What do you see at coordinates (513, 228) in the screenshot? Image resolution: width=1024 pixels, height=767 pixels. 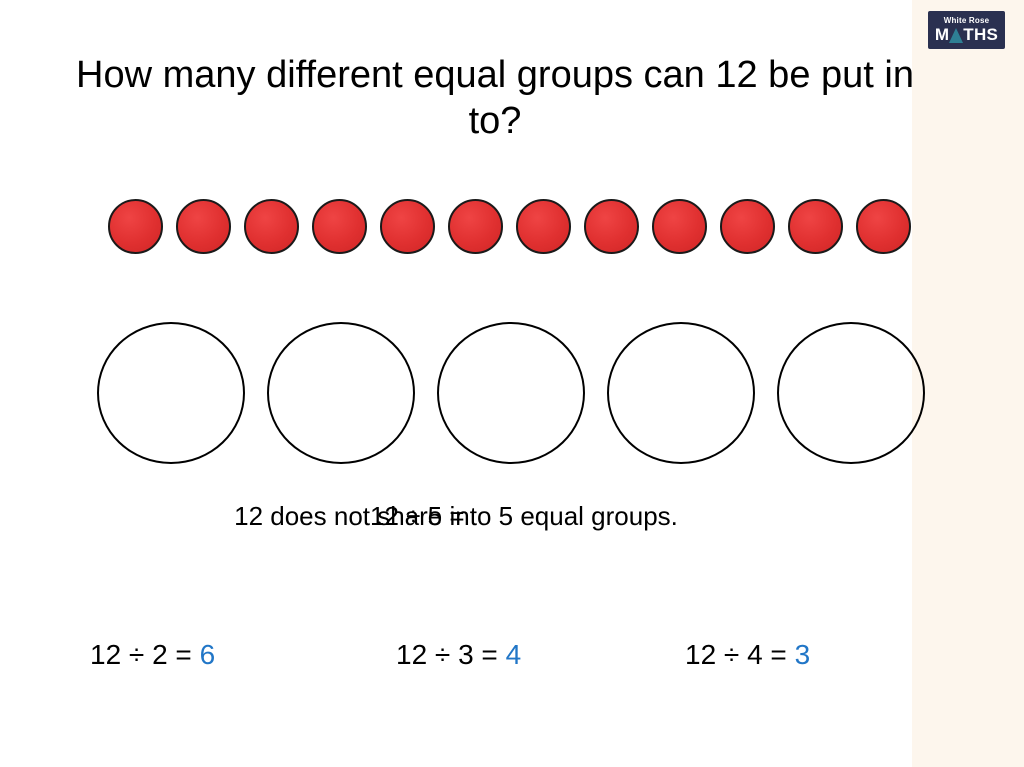 I see `counters-row` at bounding box center [513, 228].